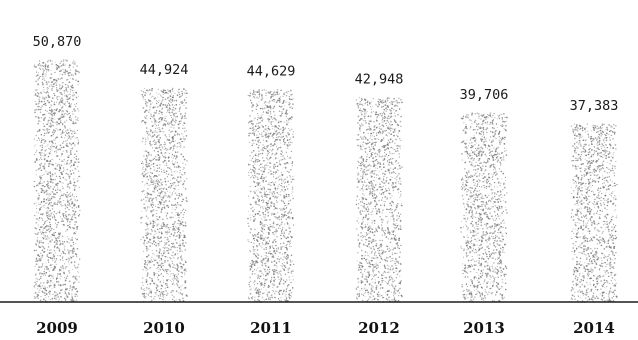 The width and height of the screenshot is (638, 340). I want to click on value-label-2014: 37,383, so click(594, 106).